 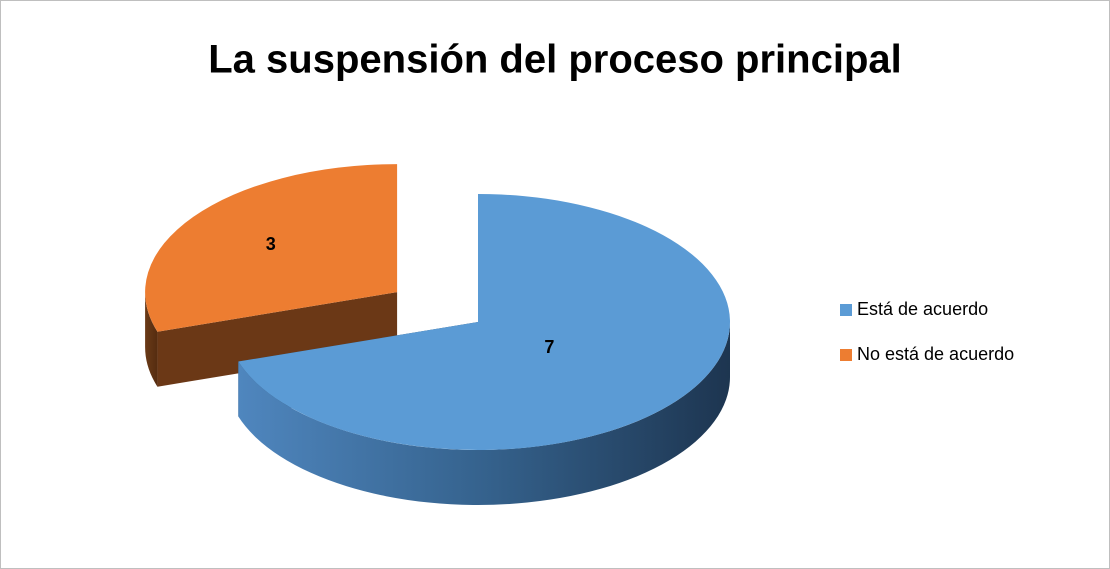 What do you see at coordinates (927, 331) in the screenshot?
I see `legend: Está de acuerdo No está de acuerdo` at bounding box center [927, 331].